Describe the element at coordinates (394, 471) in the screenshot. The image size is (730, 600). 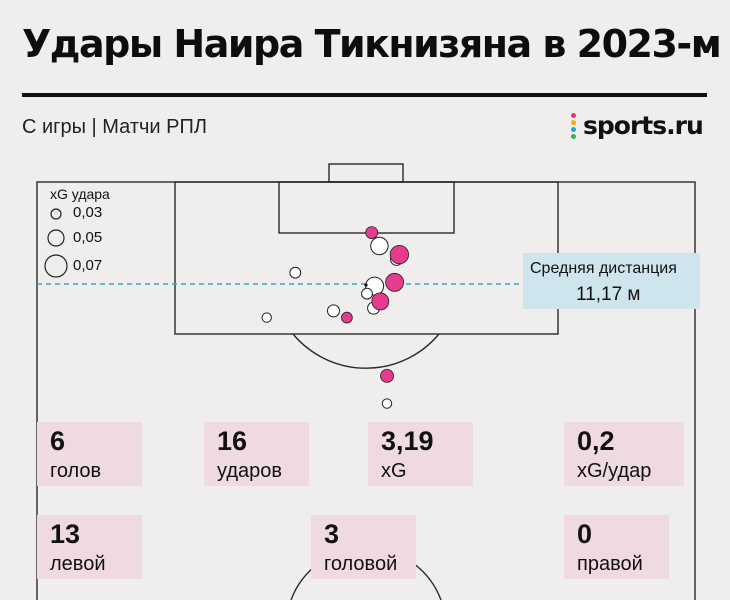
I see `stat-xg-label: xG` at that location.